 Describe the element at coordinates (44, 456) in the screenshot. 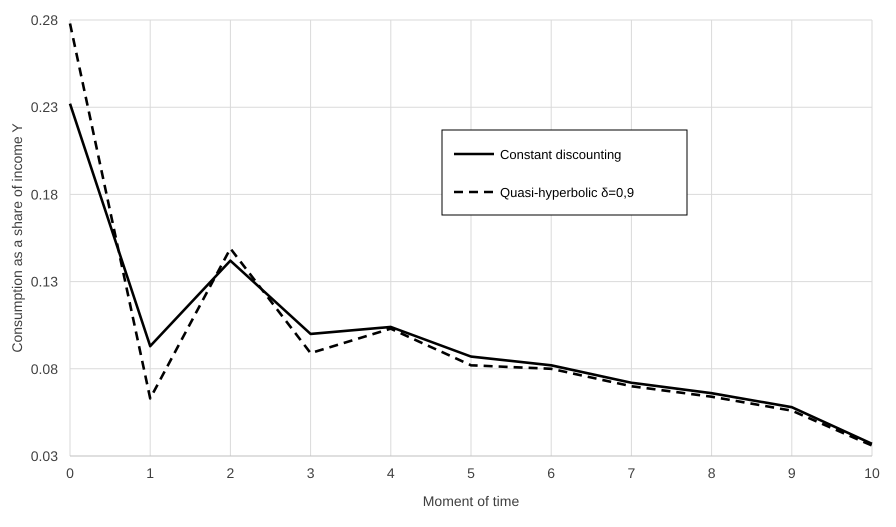

I see `y-tick-label: 0.03` at that location.